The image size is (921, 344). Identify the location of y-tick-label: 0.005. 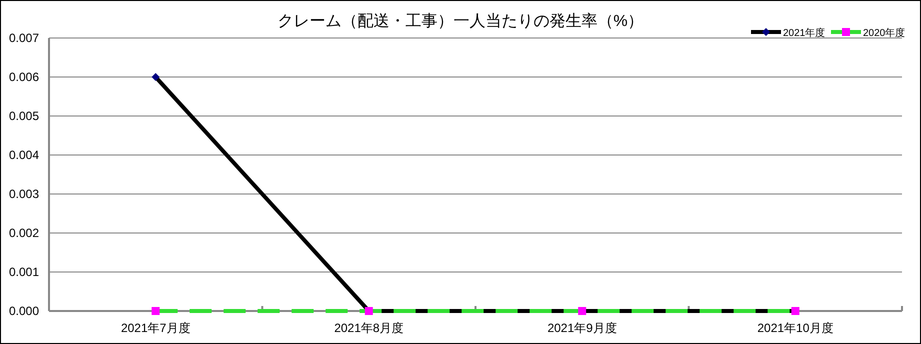
(24, 116).